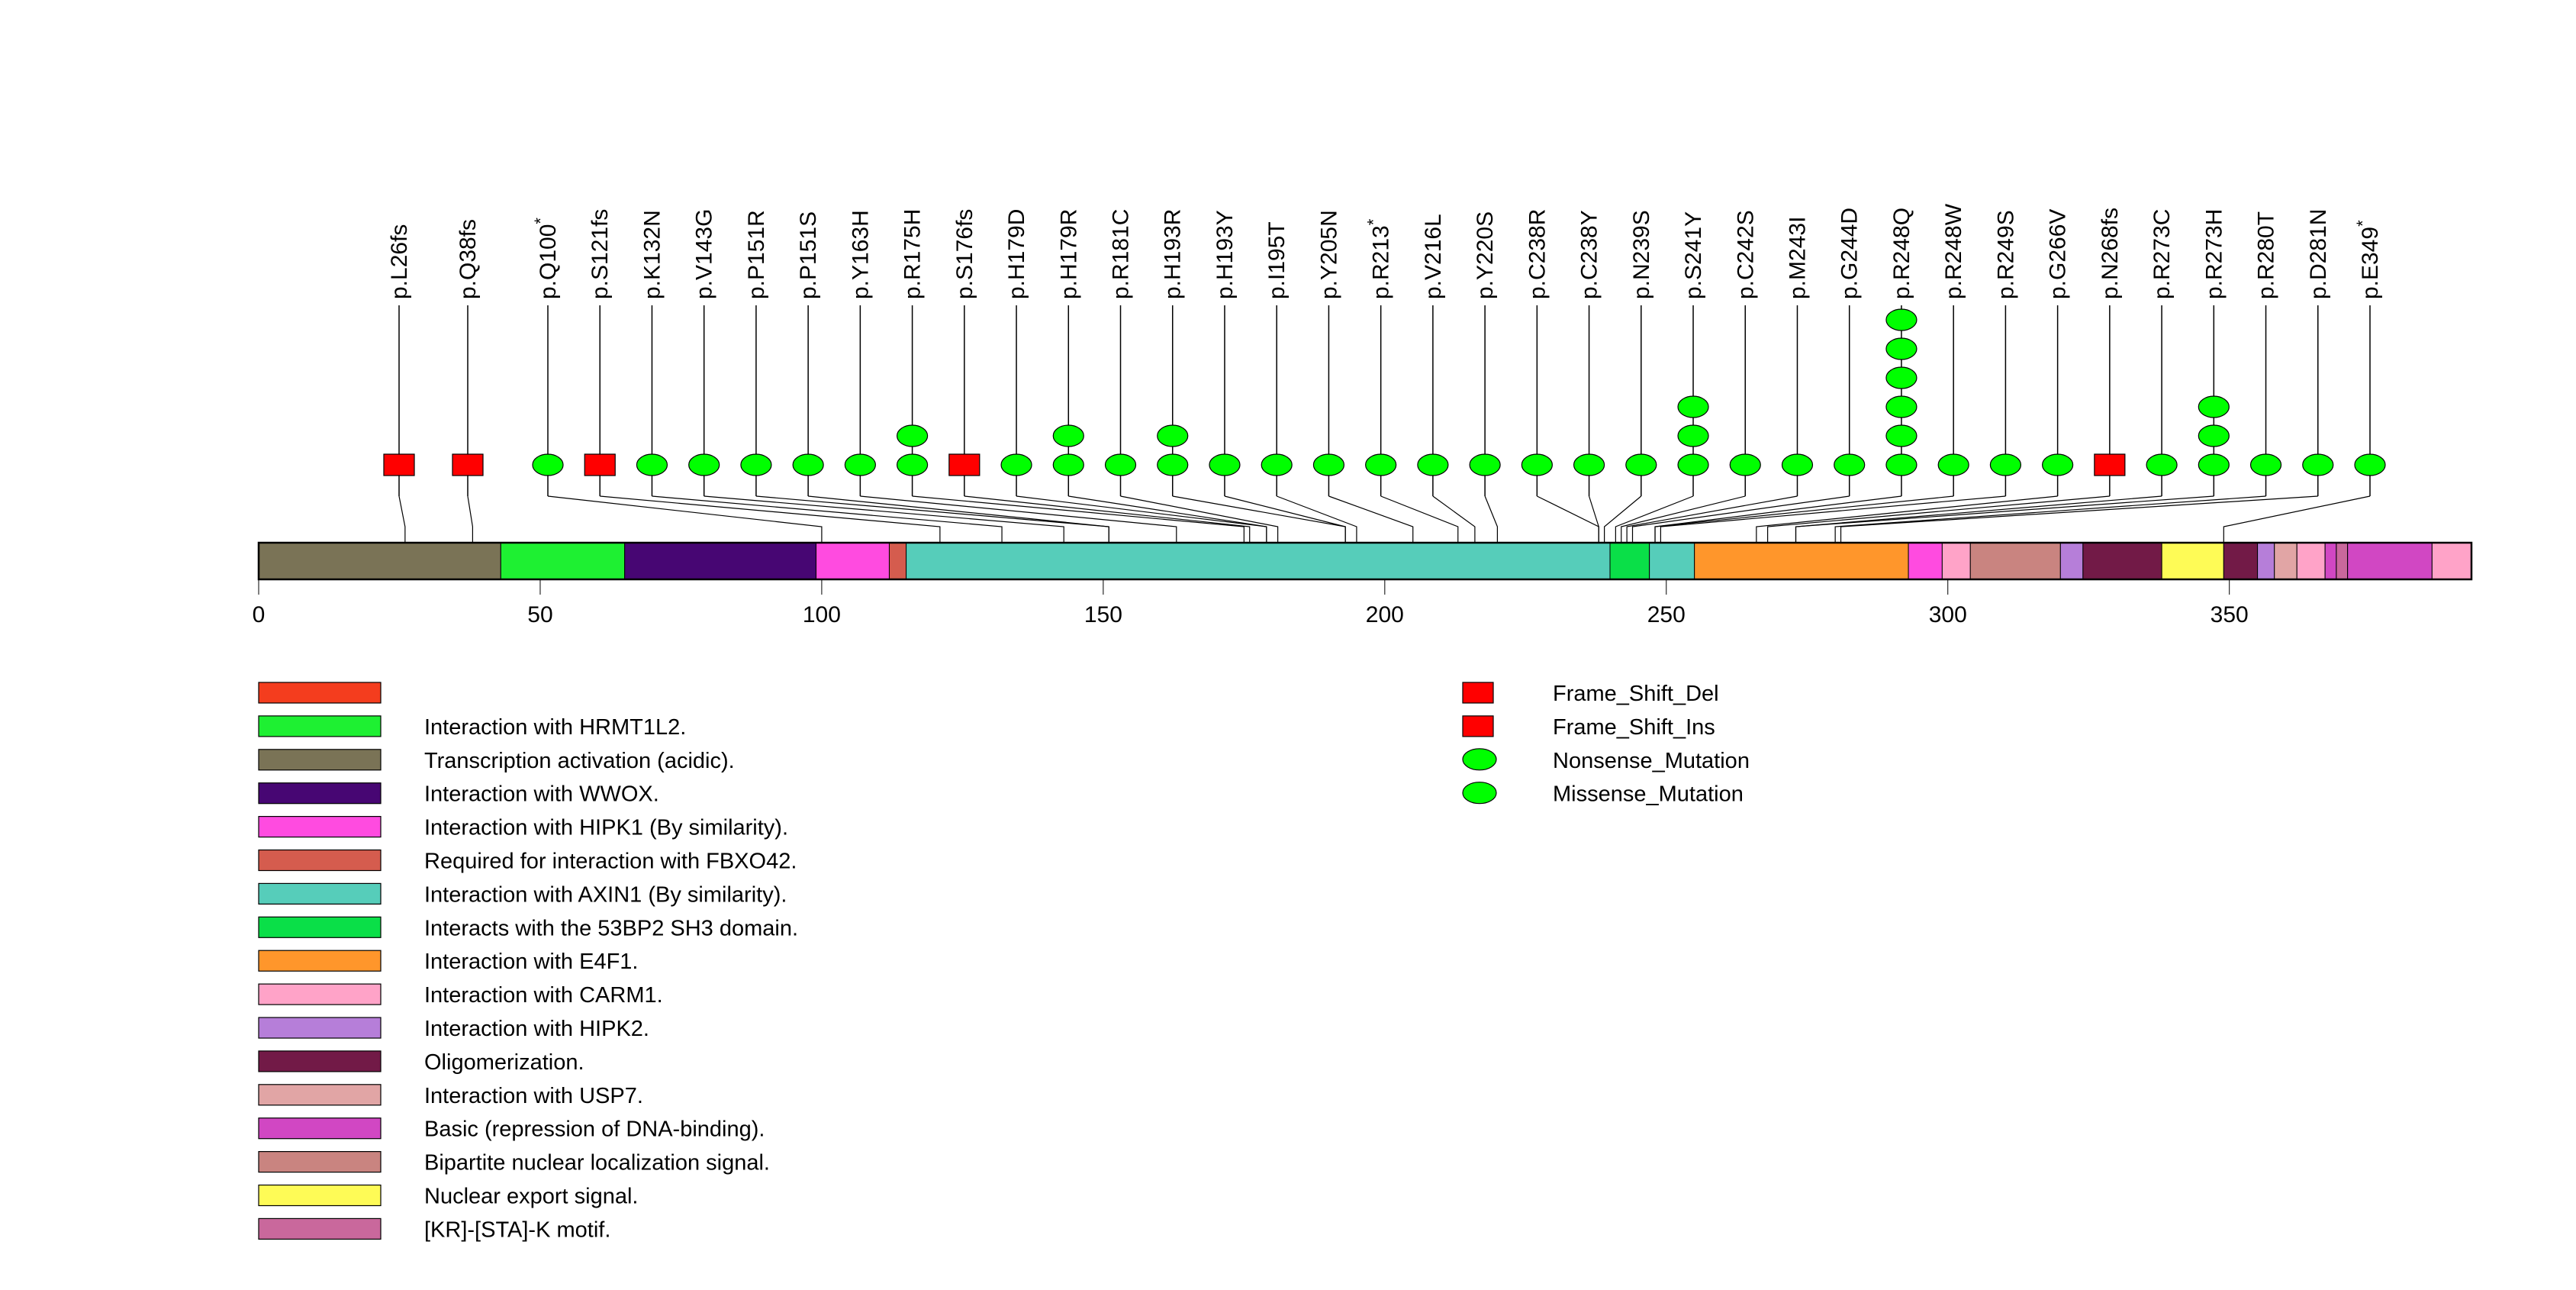  I want to click on mutation-label: p.H179R, so click(1068, 254).